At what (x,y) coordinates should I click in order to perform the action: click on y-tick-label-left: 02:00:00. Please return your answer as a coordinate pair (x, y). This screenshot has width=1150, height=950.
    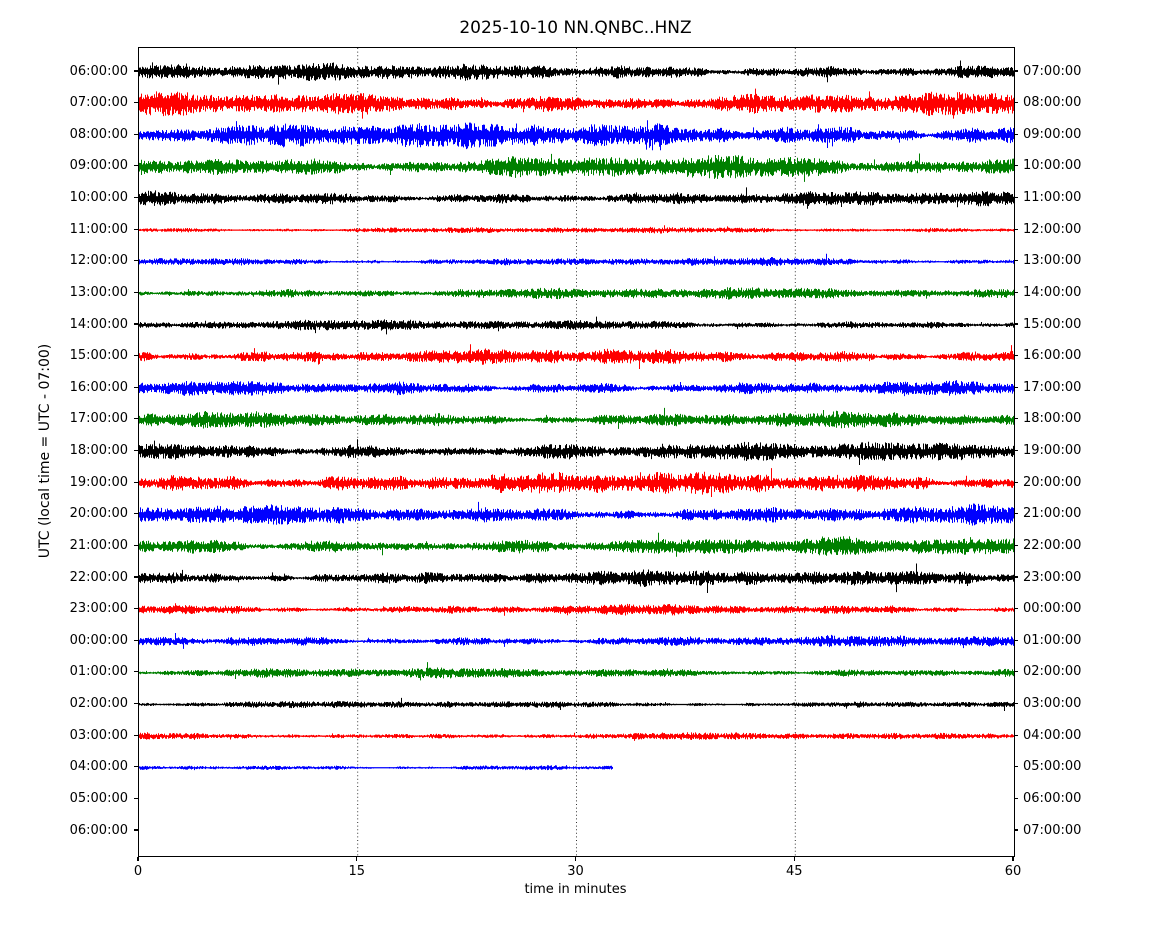
    Looking at the image, I should click on (98, 703).